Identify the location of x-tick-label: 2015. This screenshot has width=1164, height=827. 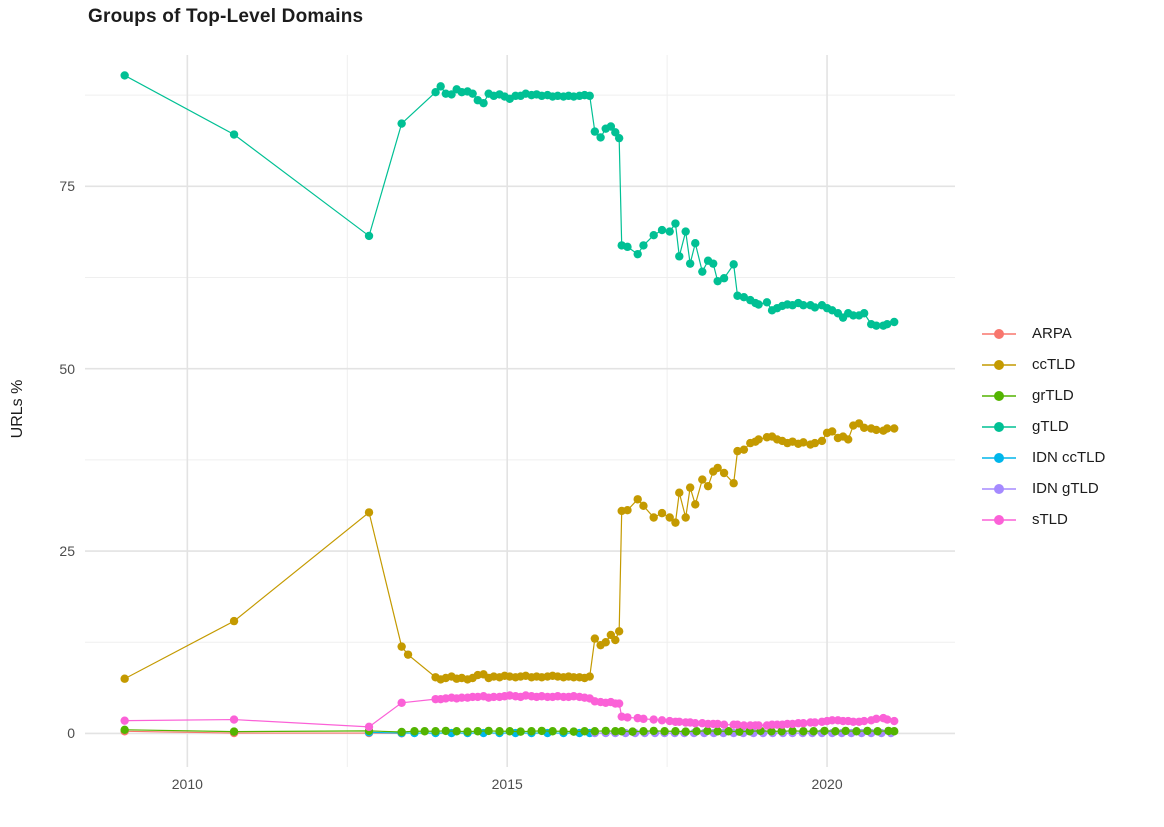
(507, 784).